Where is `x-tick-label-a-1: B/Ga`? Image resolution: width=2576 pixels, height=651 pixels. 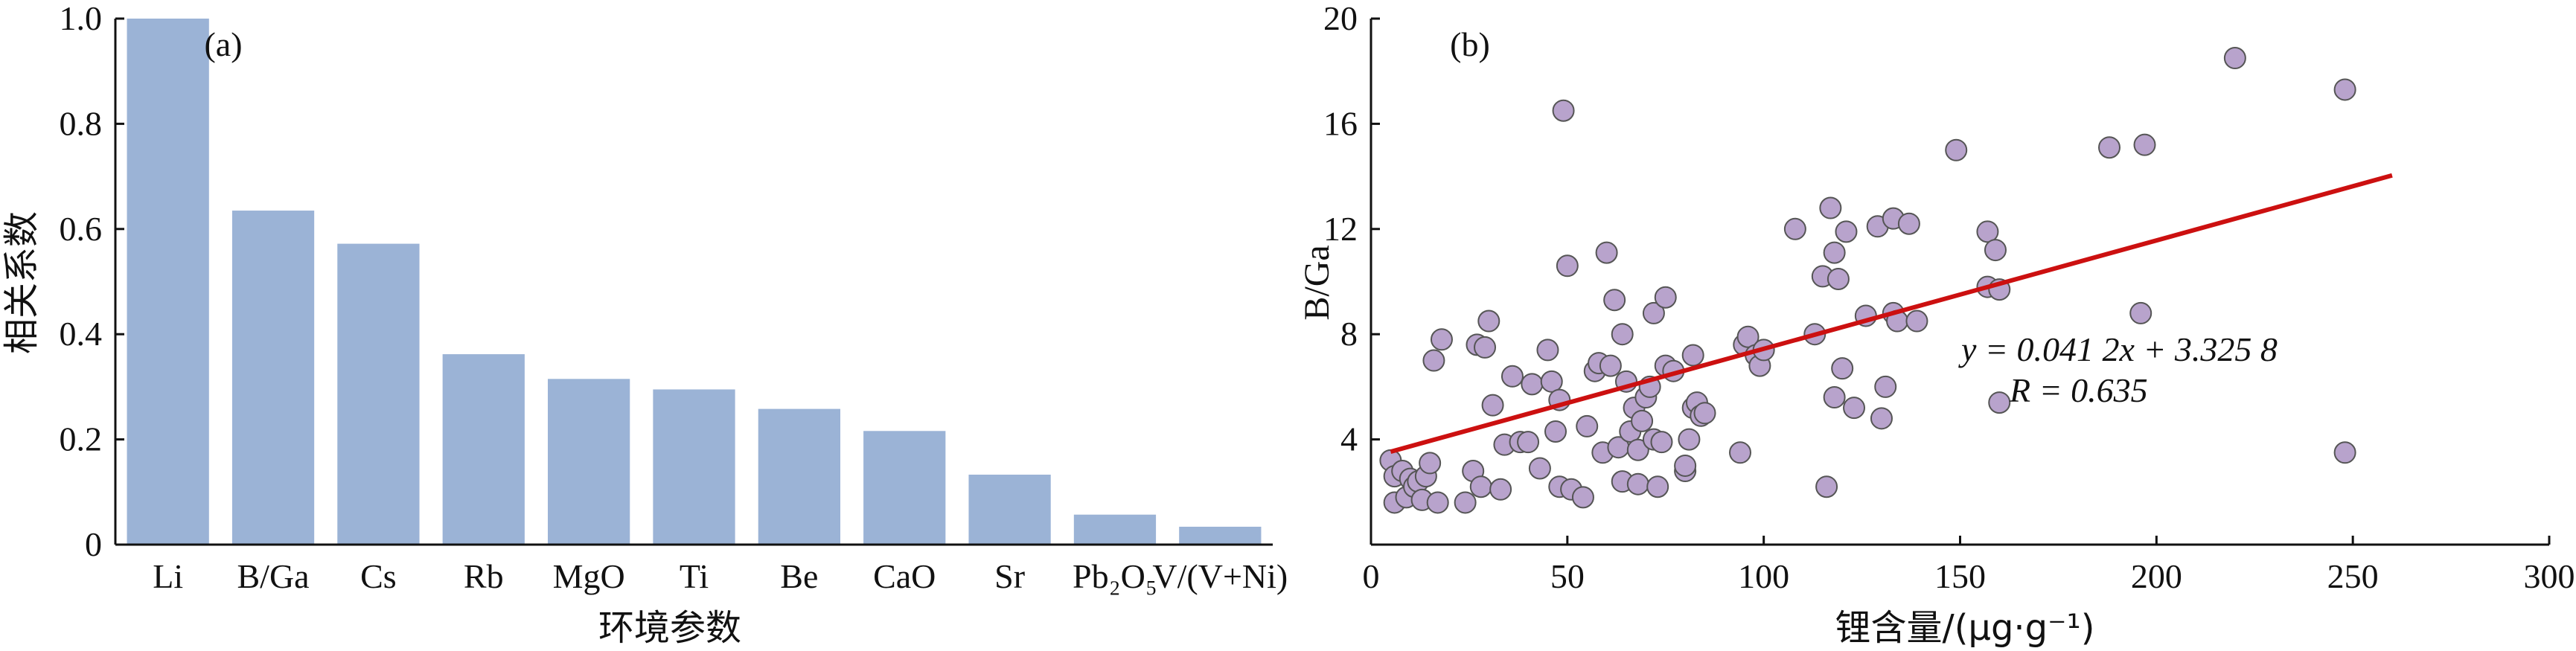
x-tick-label-a-1: B/Ga is located at coordinates (273, 576).